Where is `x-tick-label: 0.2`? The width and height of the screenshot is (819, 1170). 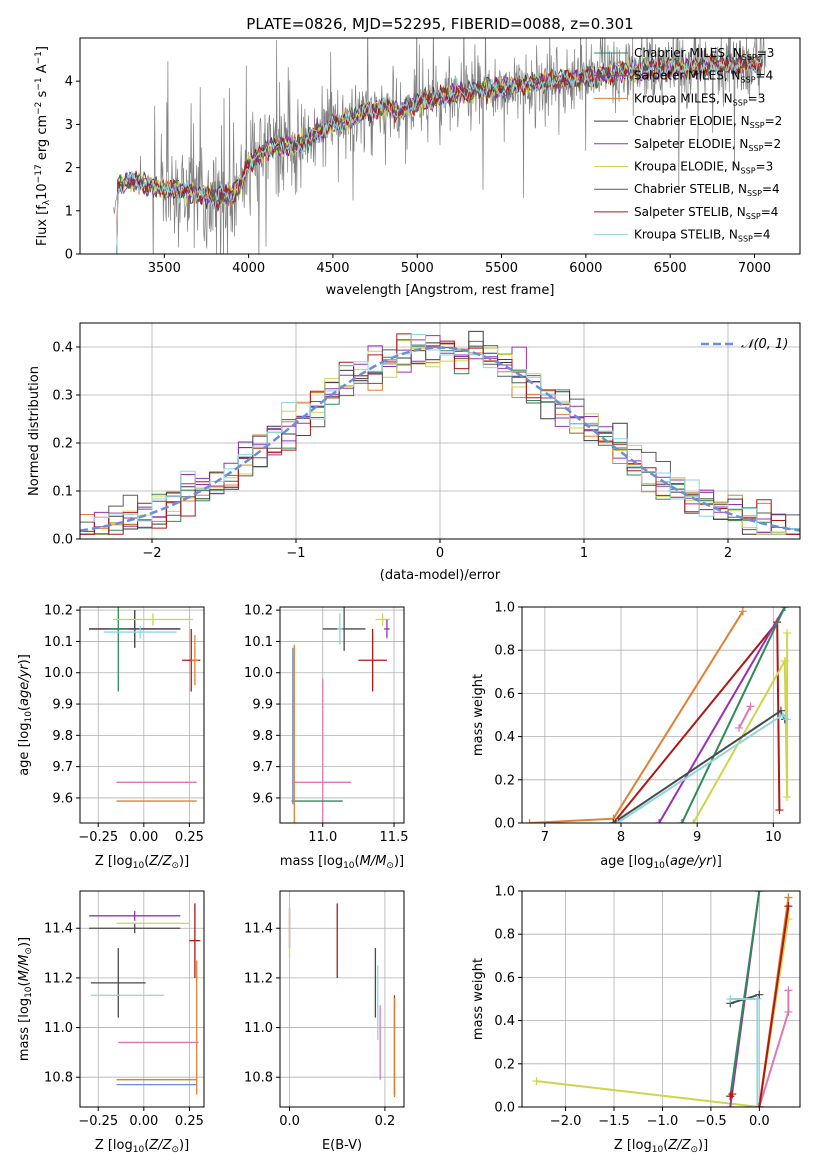
x-tick-label: 0.2 is located at coordinates (385, 1121).